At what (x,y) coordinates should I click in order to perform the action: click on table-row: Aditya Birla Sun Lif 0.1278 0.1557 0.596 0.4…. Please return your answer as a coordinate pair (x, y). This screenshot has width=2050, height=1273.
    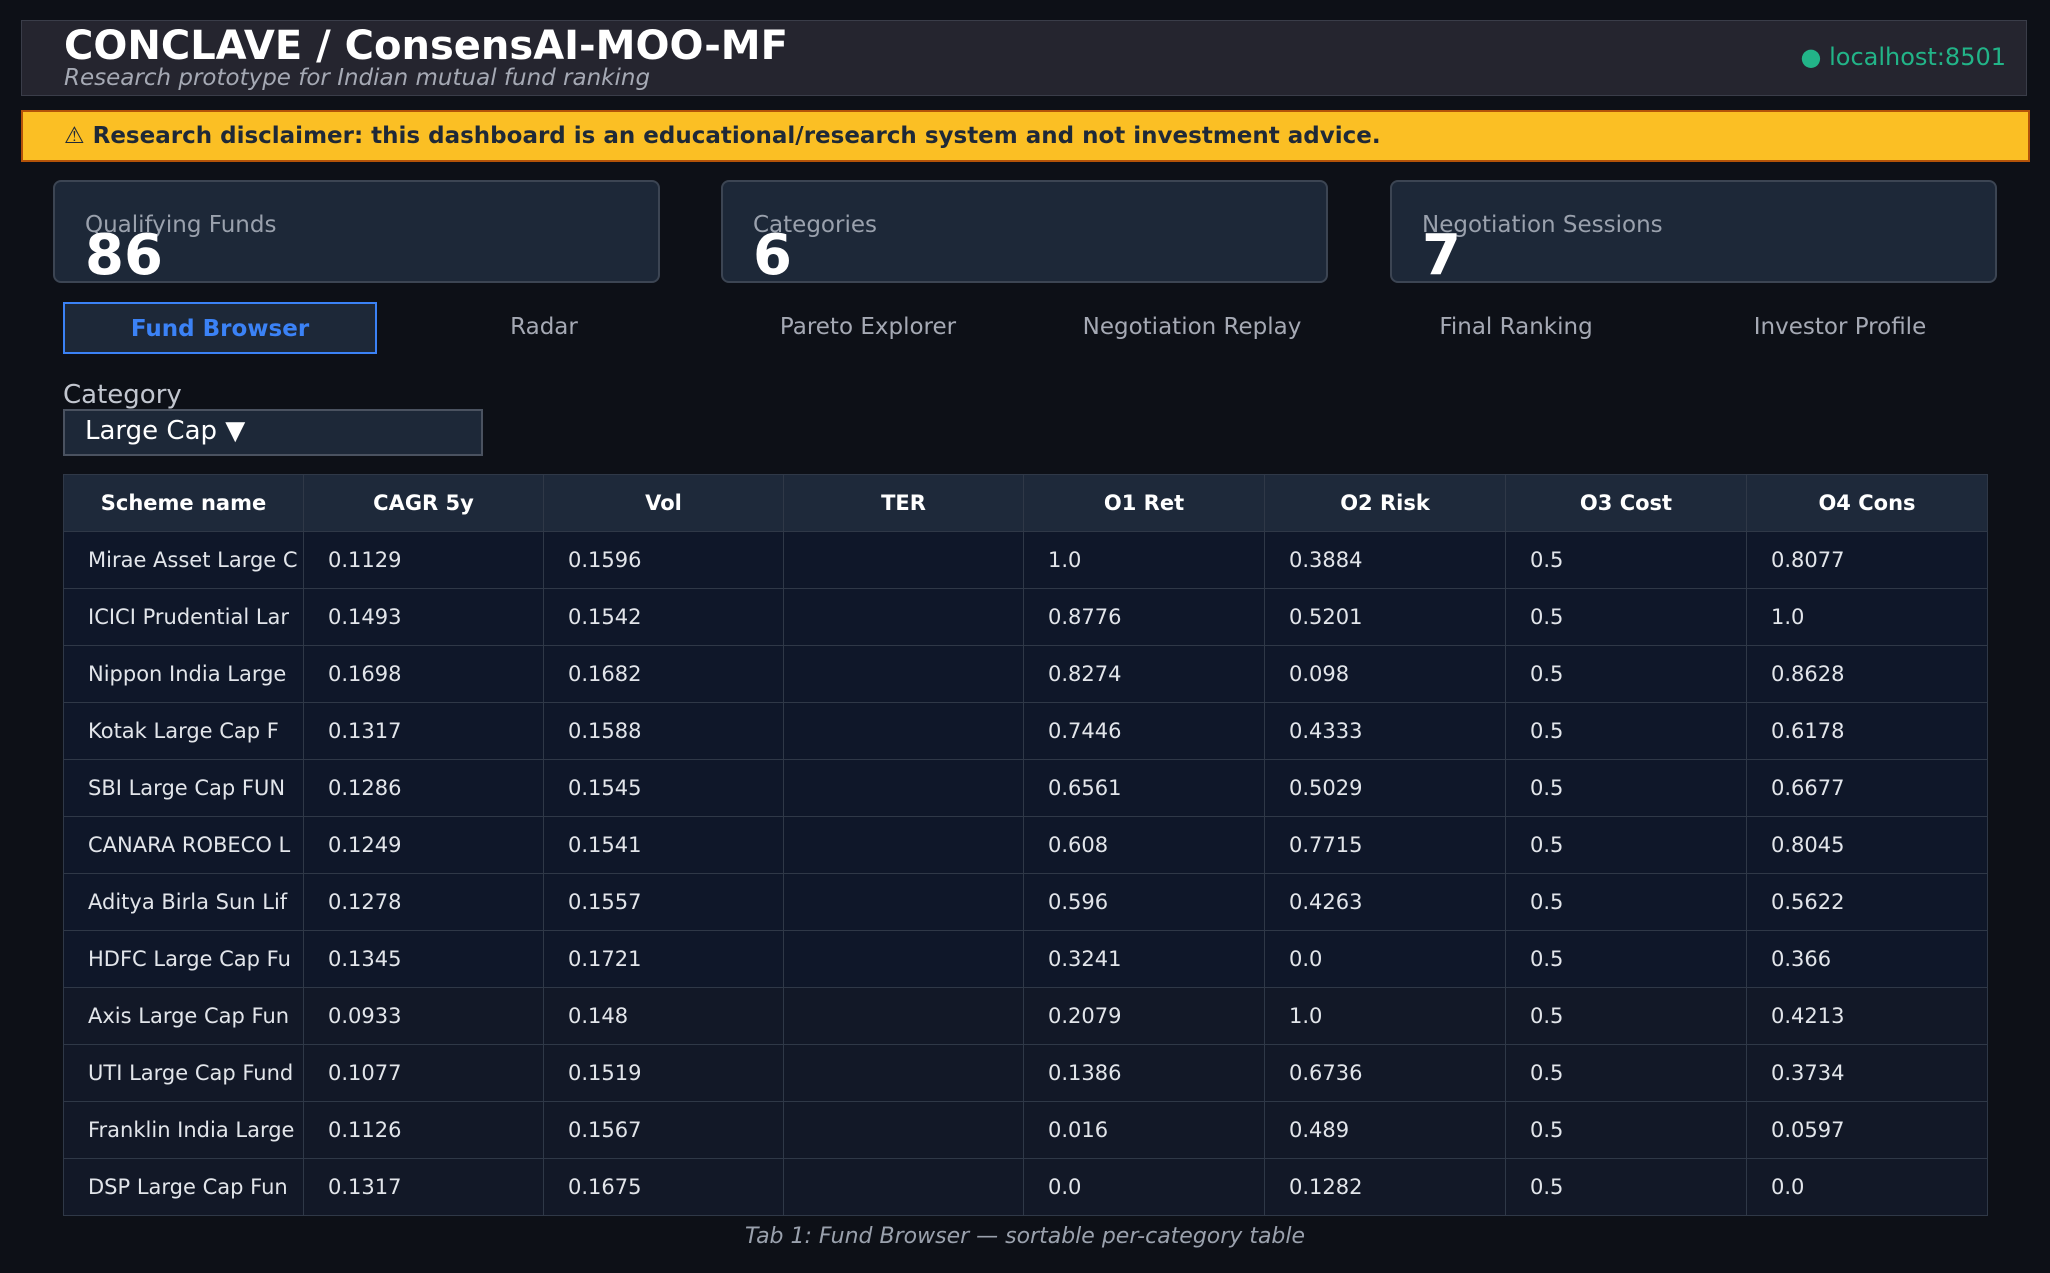
    Looking at the image, I should click on (1025, 902).